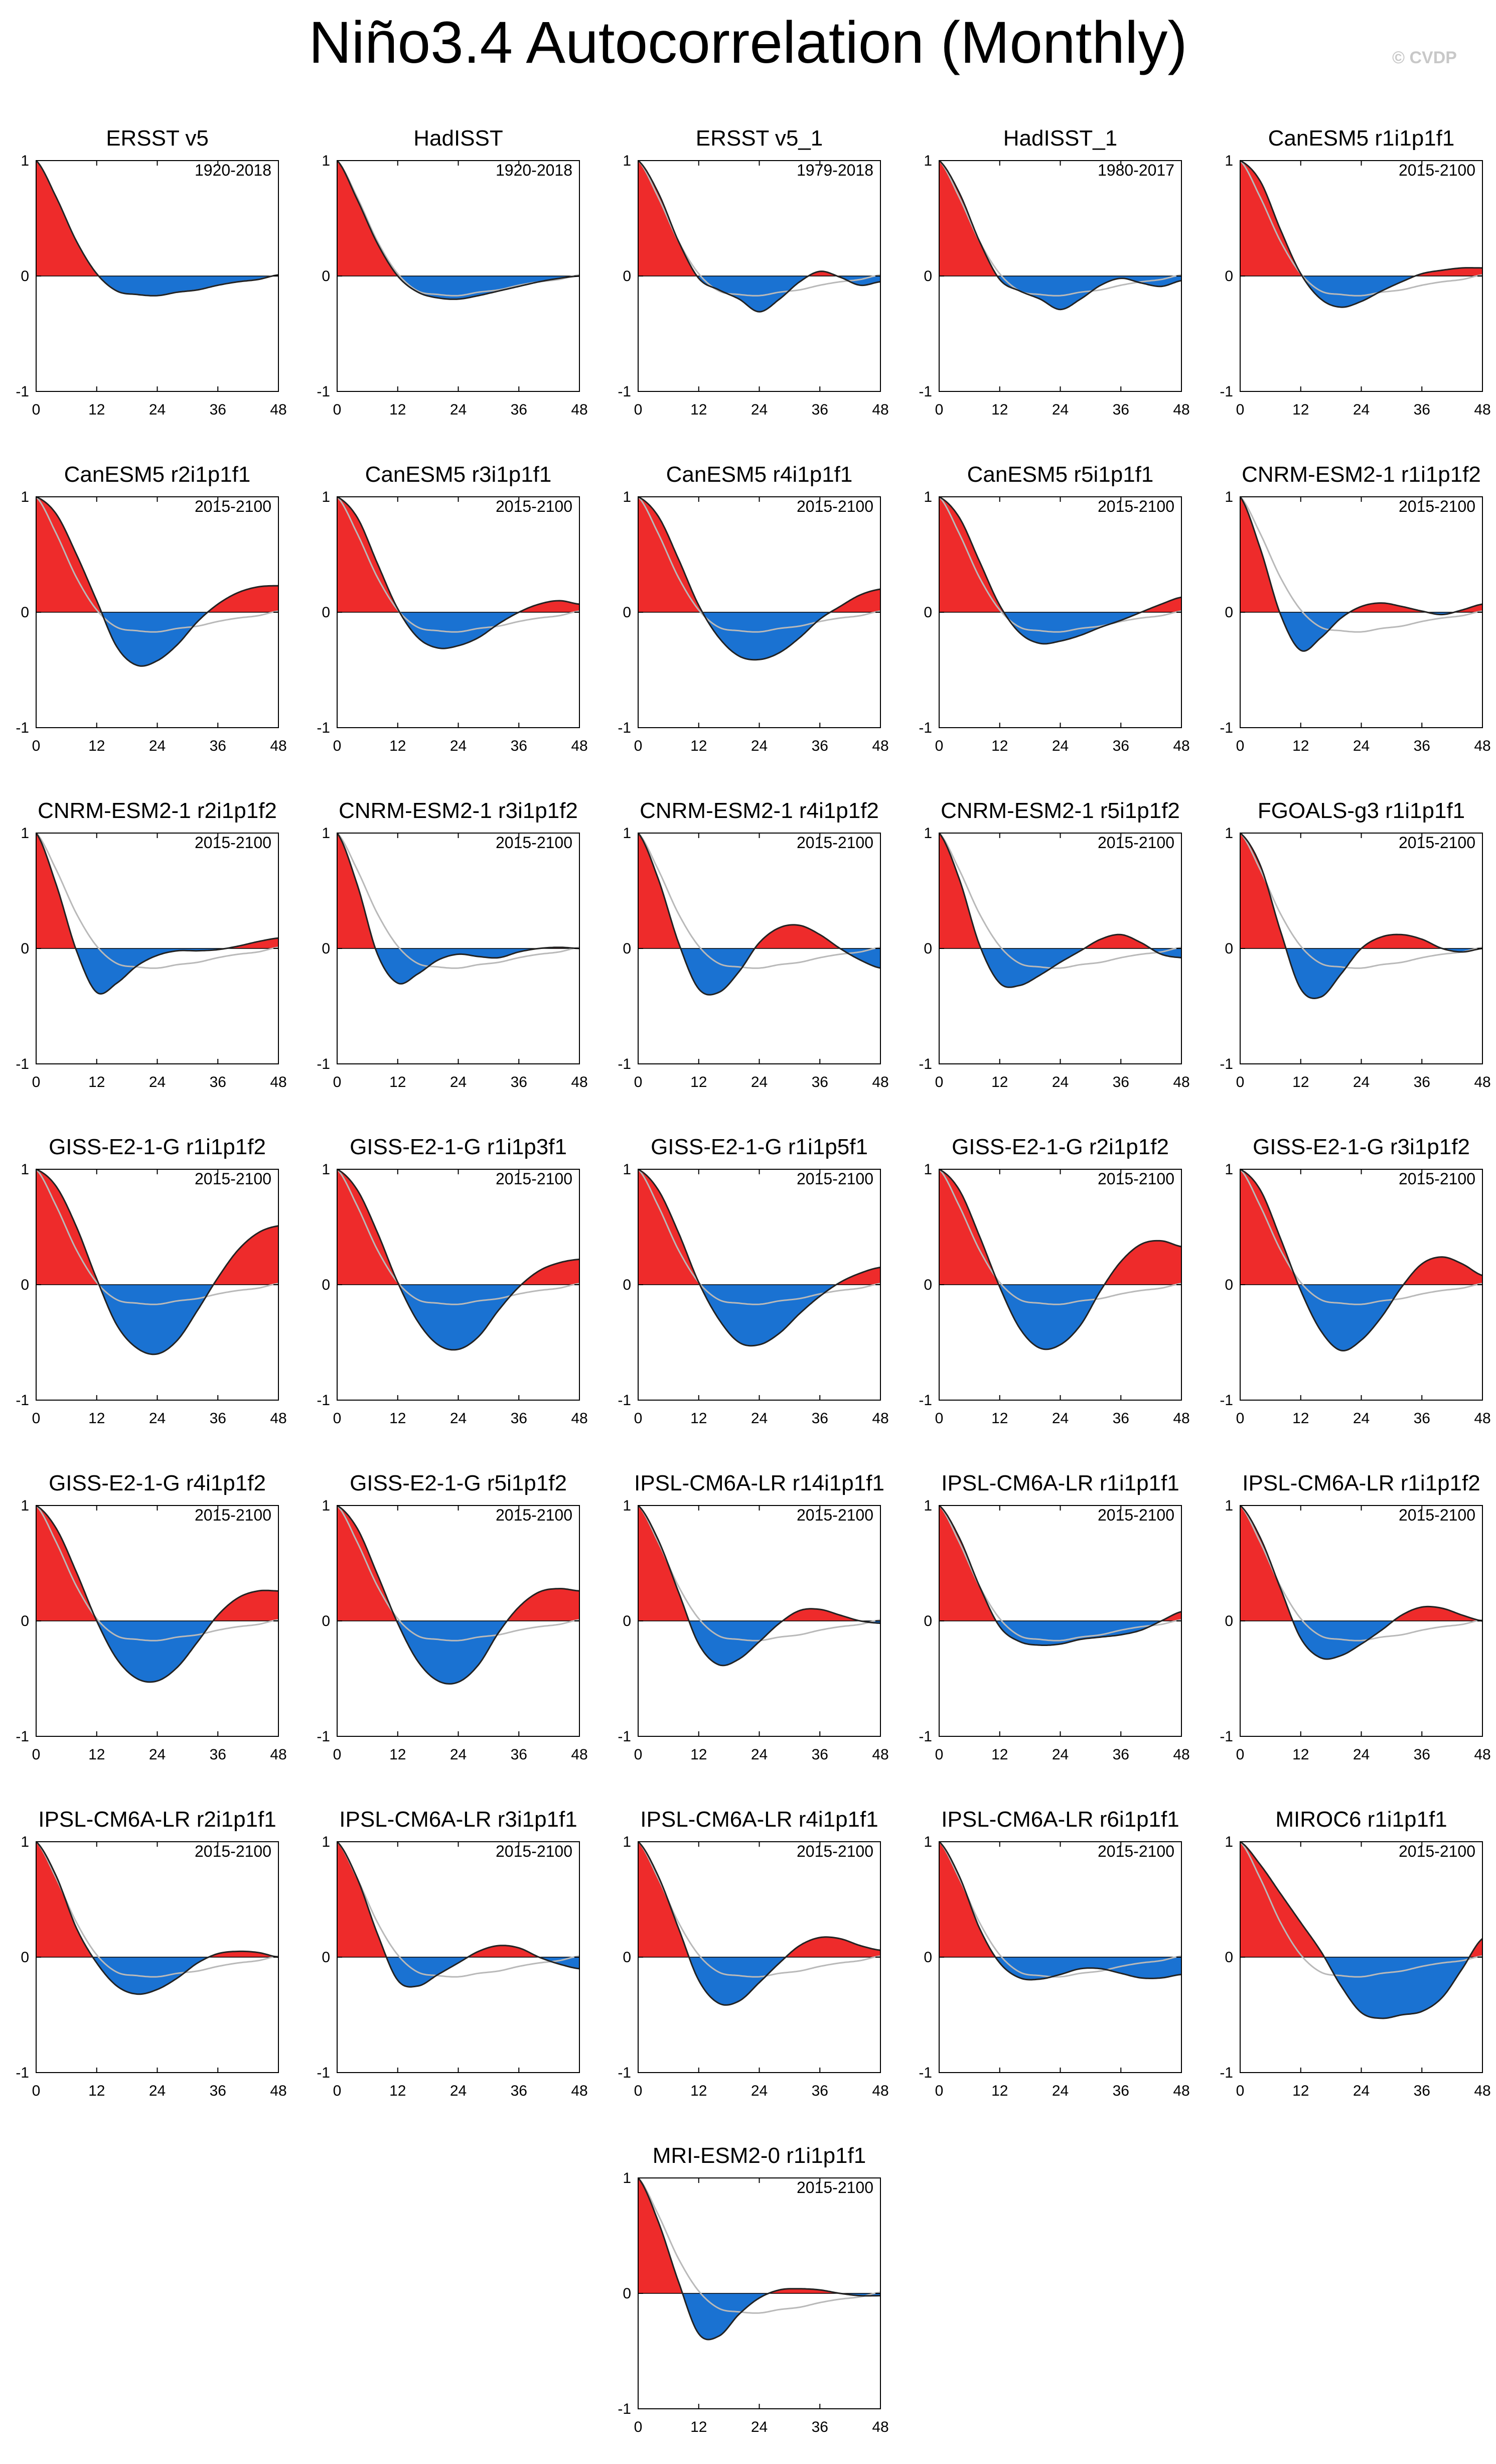  I want to click on panel-title: IPSL-CM6A-LR r6i1p1f1, so click(1060, 1819).